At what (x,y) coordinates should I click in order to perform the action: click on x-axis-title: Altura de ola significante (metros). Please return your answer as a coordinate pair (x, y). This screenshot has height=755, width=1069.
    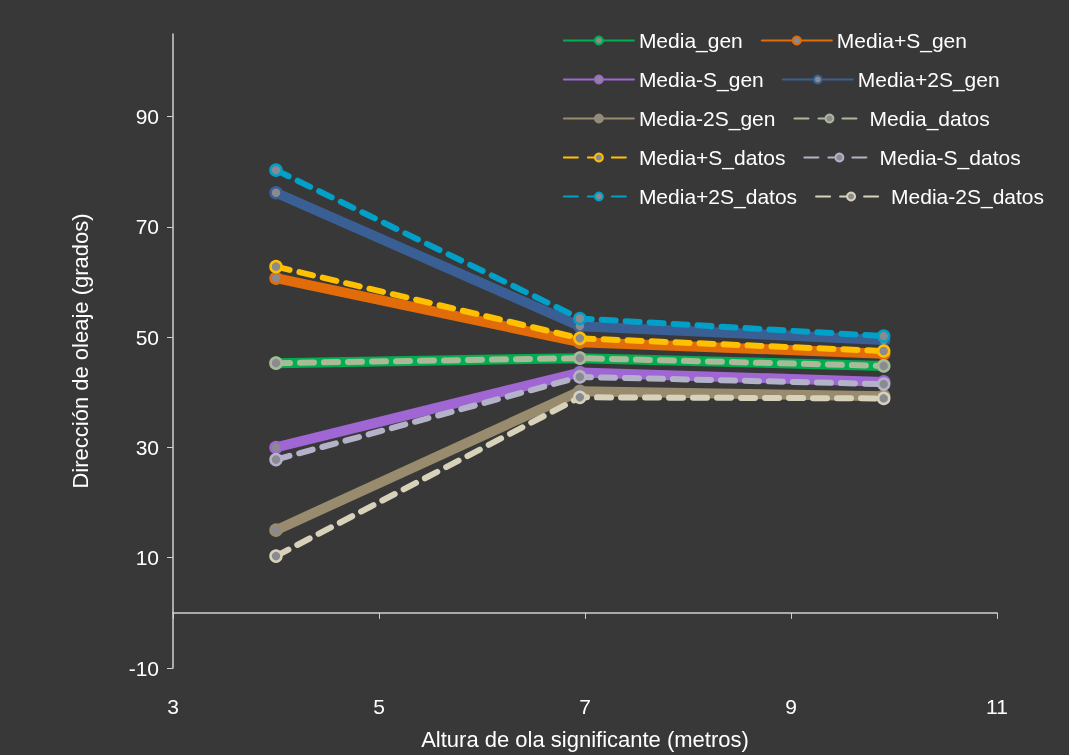
    Looking at the image, I should click on (585, 739).